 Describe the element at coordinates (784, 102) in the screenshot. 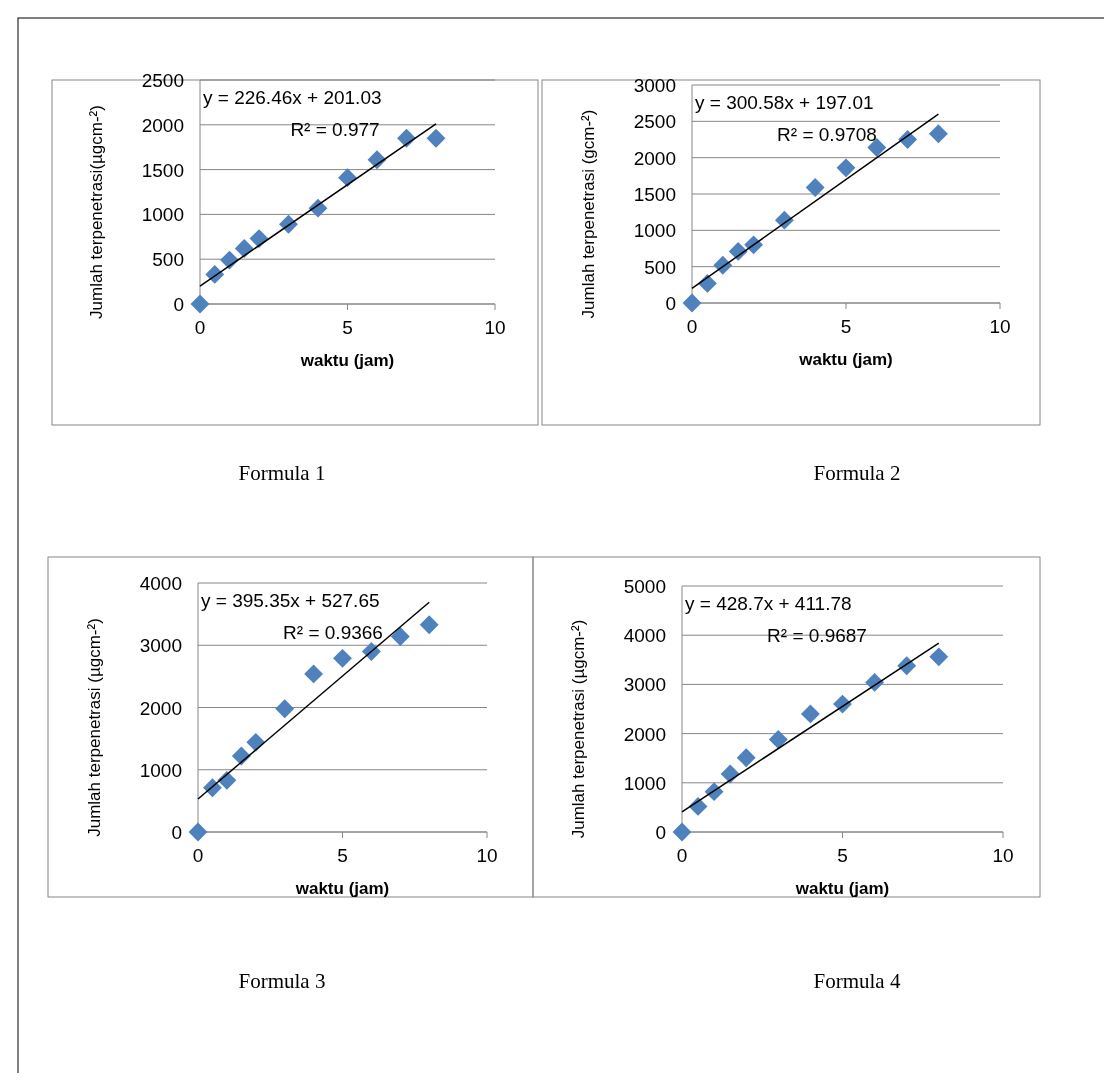

I see `annotation: y = 300.58x + 197.01` at that location.